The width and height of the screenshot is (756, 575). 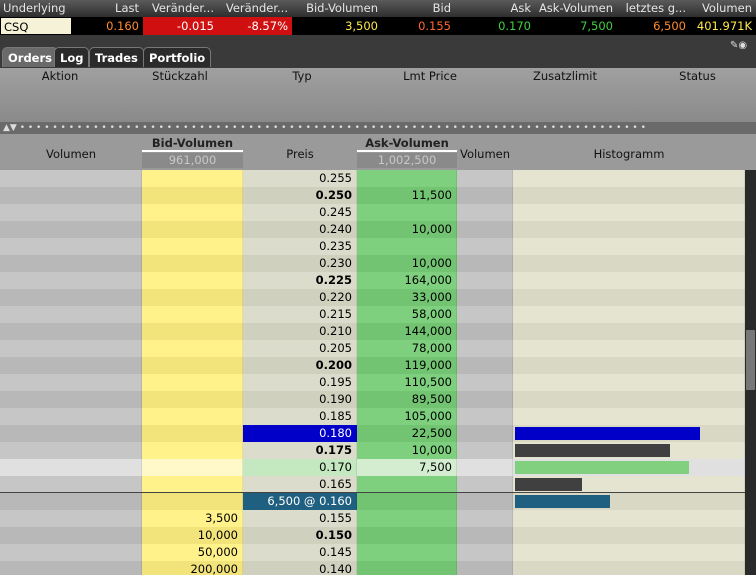 What do you see at coordinates (300, 229) in the screenshot?
I see `price-cell: 0.240` at bounding box center [300, 229].